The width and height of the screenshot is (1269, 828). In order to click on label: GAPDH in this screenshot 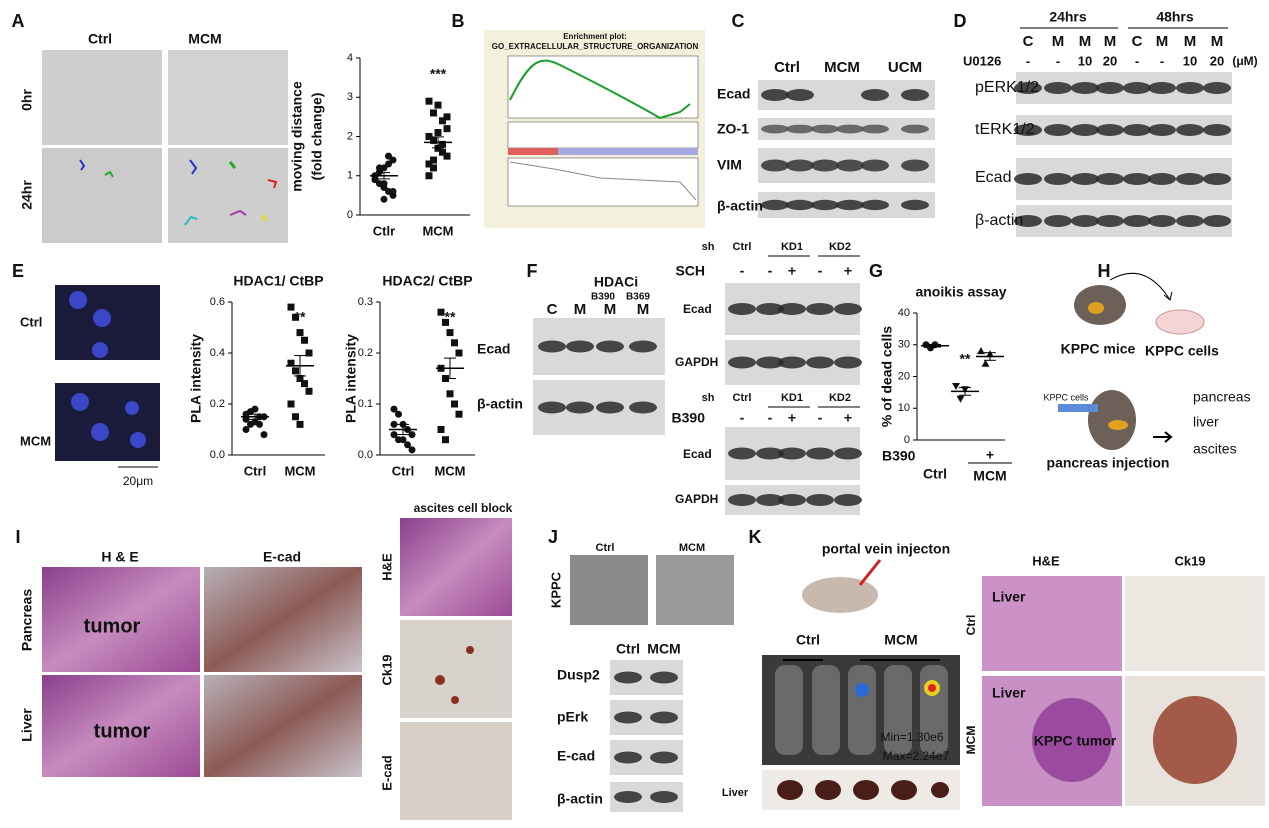, I will do `click(696, 499)`.